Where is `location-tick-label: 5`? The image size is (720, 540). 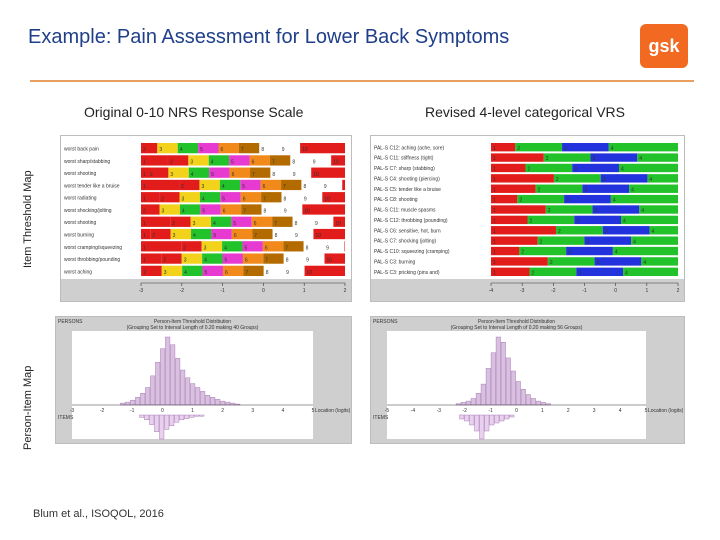 location-tick-label: 5 is located at coordinates (313, 411).